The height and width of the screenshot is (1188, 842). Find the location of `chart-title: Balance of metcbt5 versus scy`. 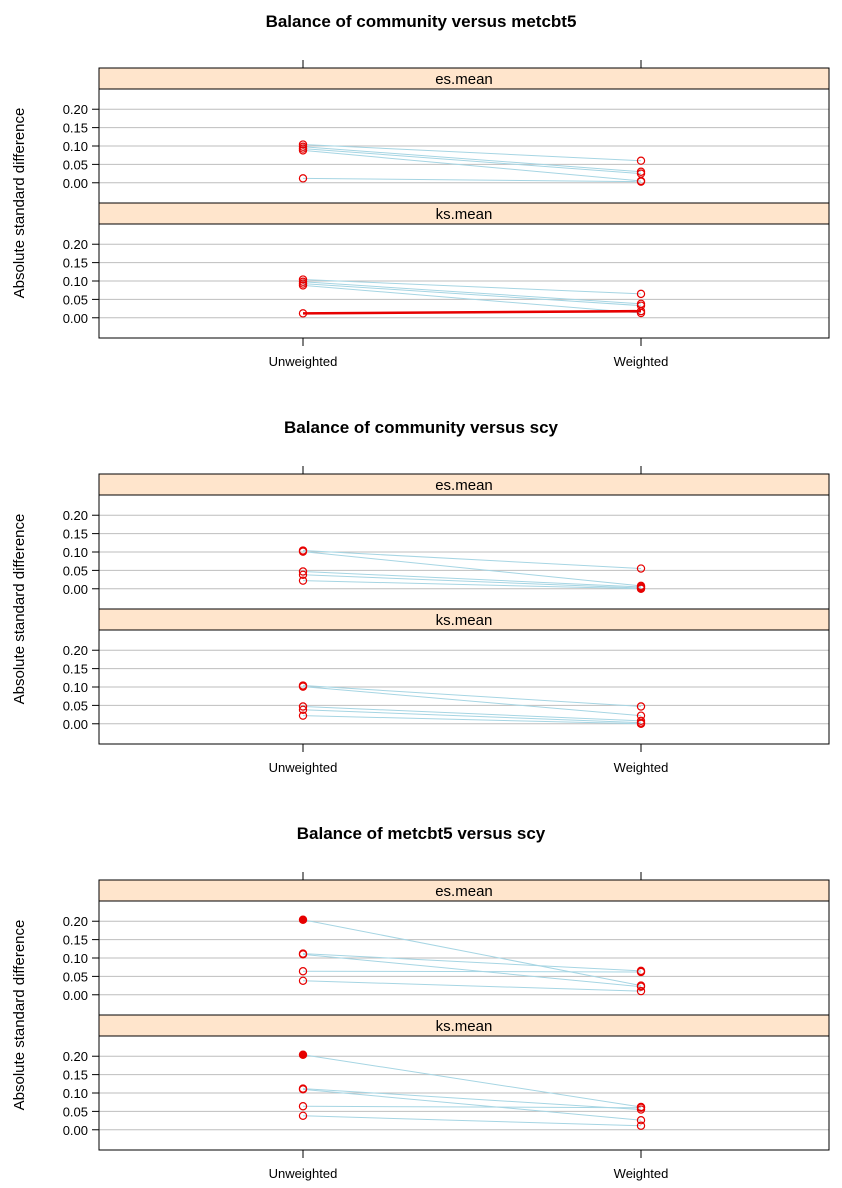

chart-title: Balance of metcbt5 versus scy is located at coordinates (421, 833).